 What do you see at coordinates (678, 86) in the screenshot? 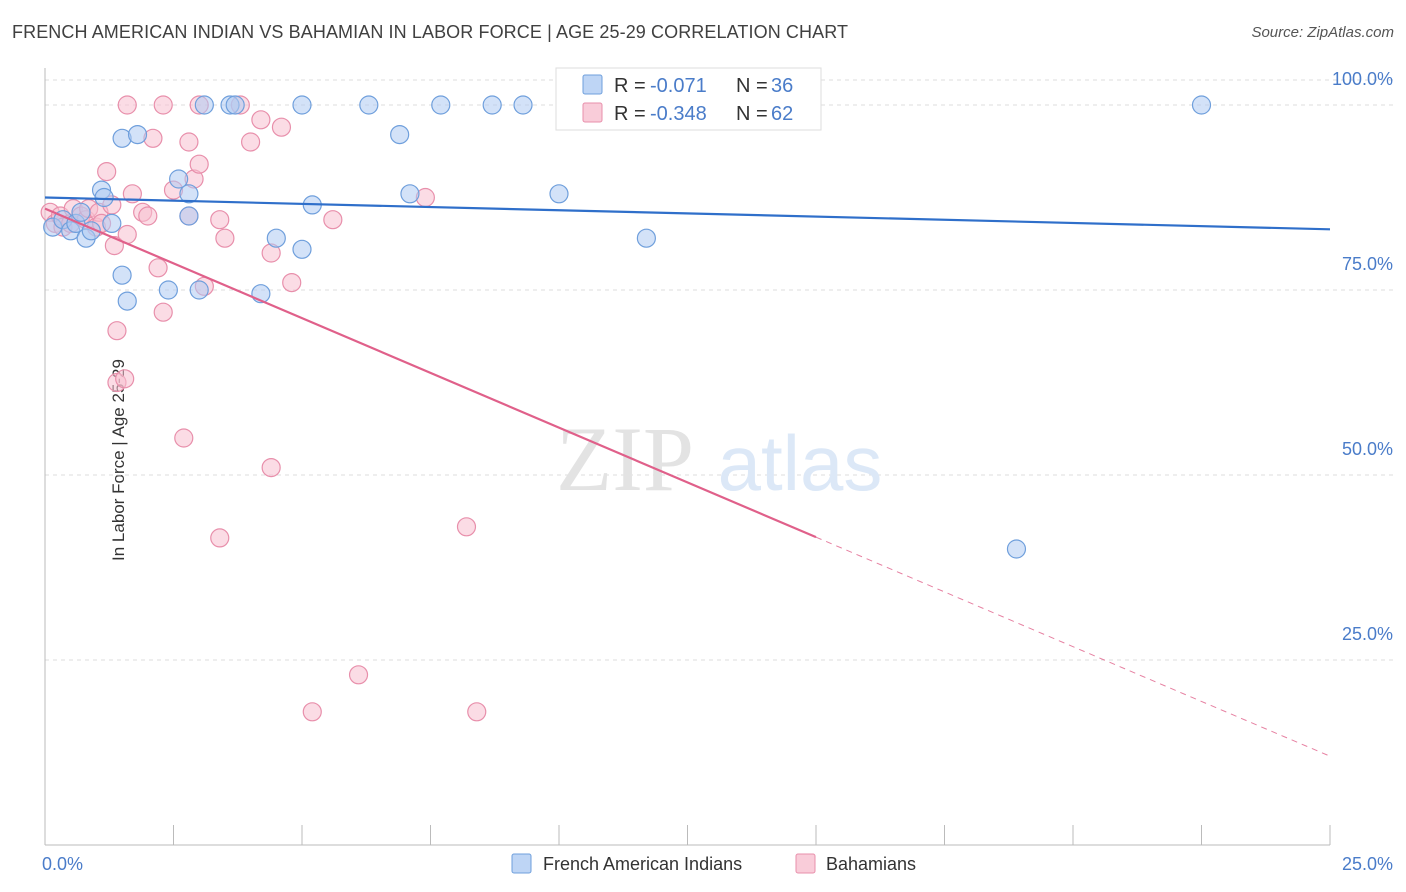
I see `legend-r-value: -0.071` at bounding box center [678, 86].